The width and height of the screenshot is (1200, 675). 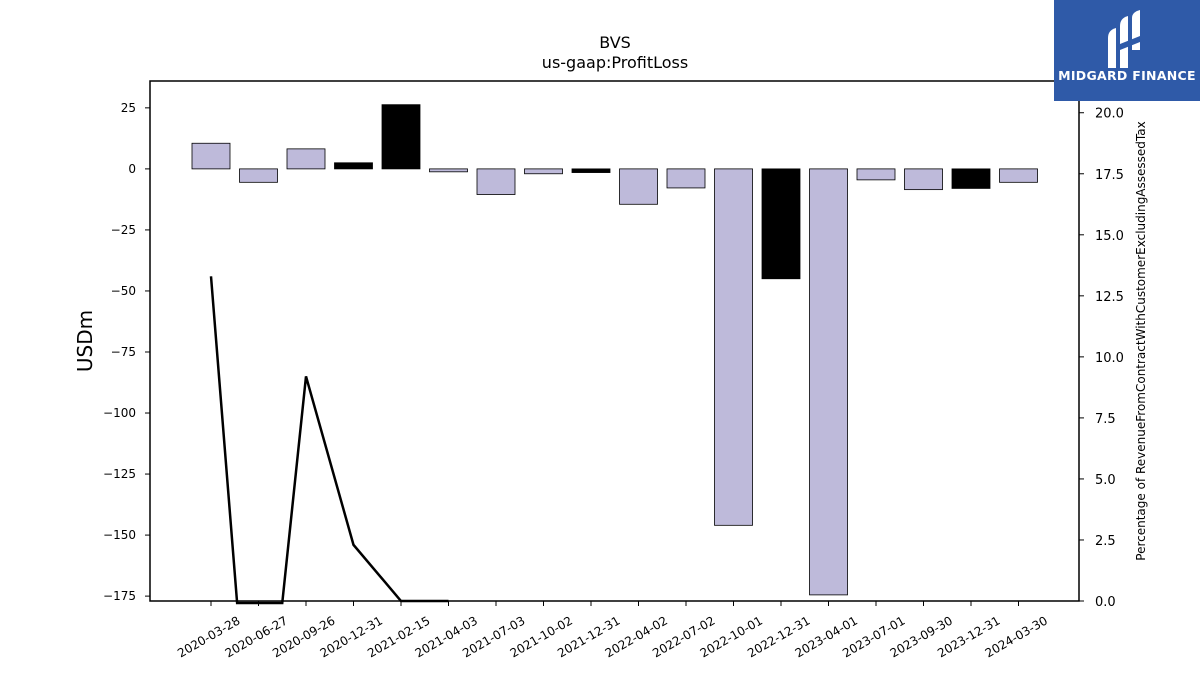 I want to click on midgard-logo-icon, so click(x=1124, y=39).